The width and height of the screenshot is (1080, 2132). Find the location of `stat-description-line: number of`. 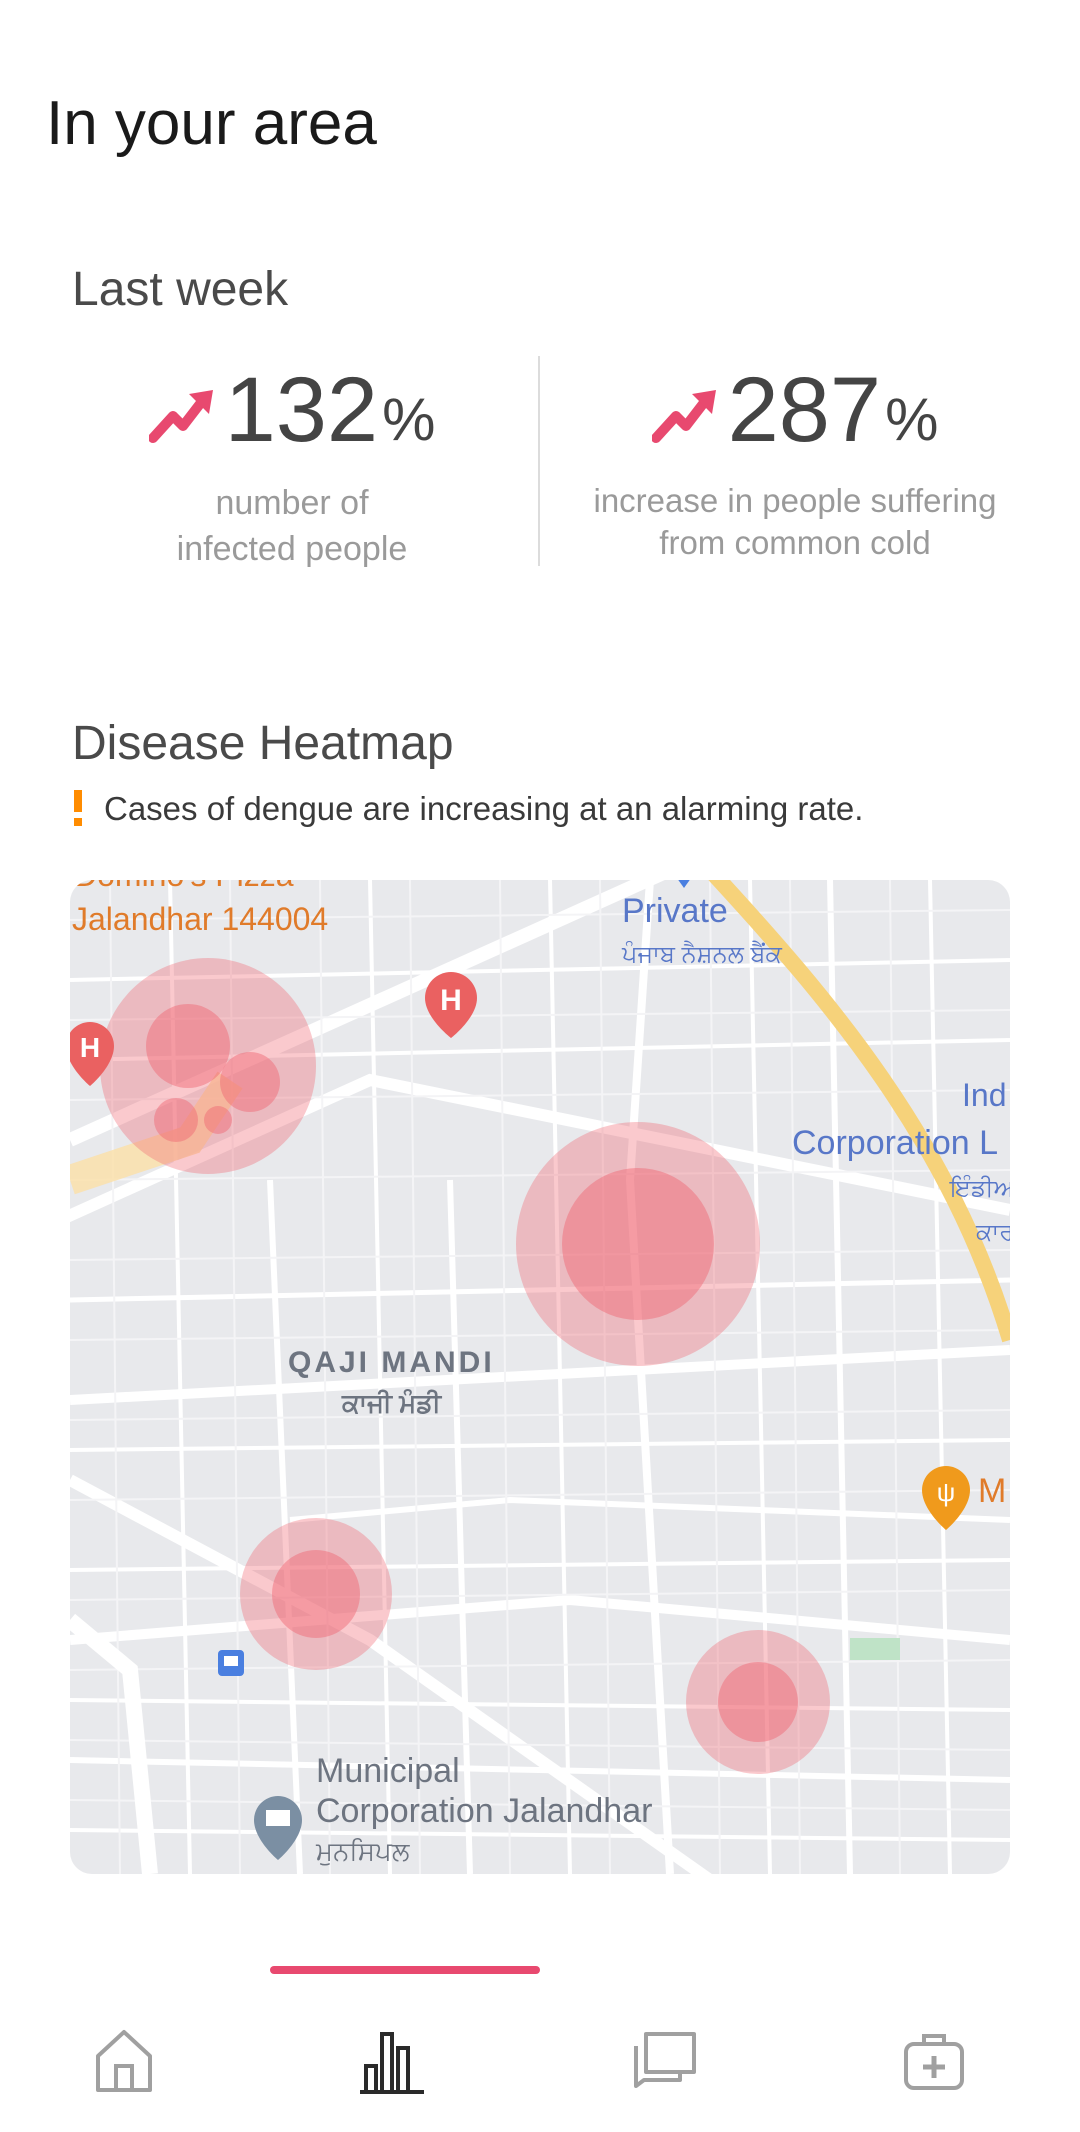

stat-description-line: number of is located at coordinates (292, 503).